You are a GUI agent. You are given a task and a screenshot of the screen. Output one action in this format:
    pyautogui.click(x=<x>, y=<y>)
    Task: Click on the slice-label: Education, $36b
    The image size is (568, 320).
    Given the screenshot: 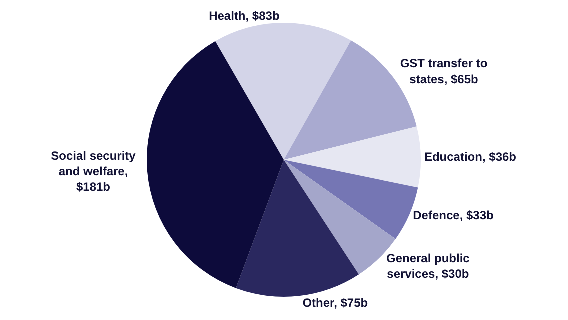 What is the action you would take?
    pyautogui.click(x=470, y=157)
    